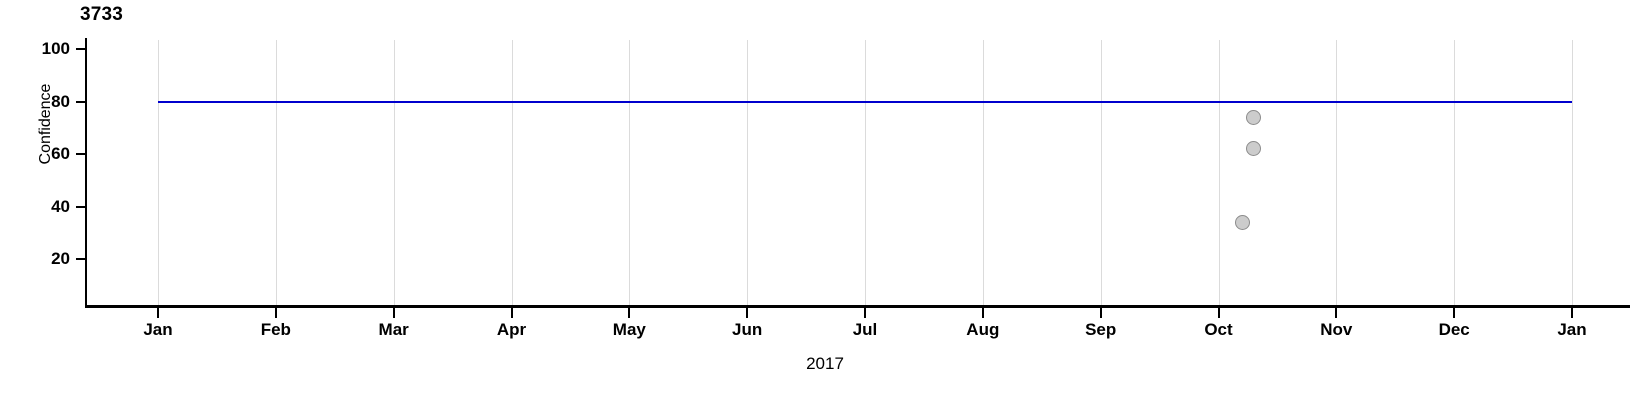  I want to click on x-tick-label: Sep, so click(1101, 329).